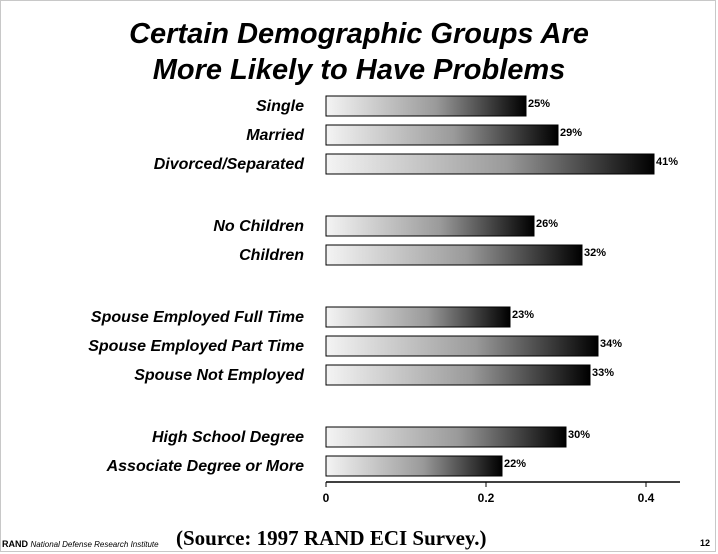  Describe the element at coordinates (196, 346) in the screenshot. I see `category-label: Spouse Employed Part Time` at that location.